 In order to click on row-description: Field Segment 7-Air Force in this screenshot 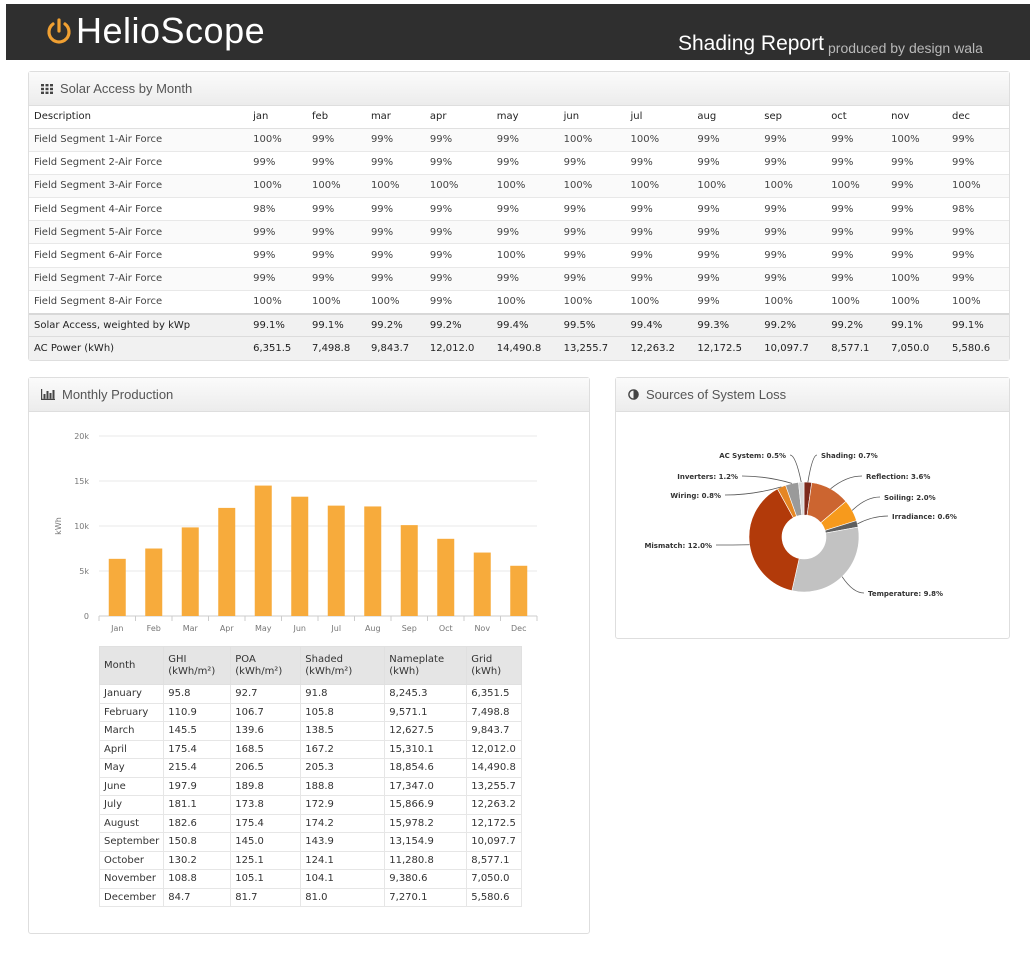, I will do `click(139, 278)`.